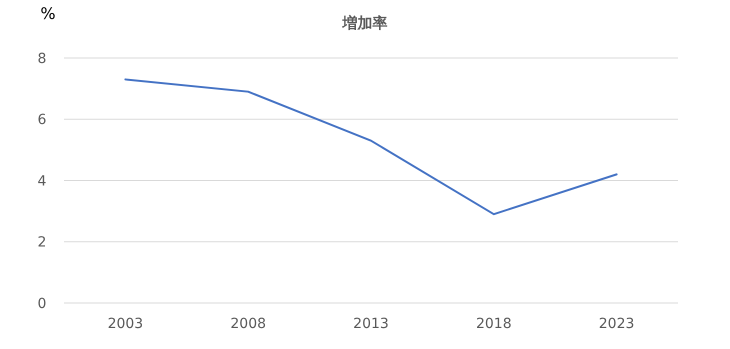 The height and width of the screenshot is (349, 730). Describe the element at coordinates (371, 324) in the screenshot. I see `x-tick-label: 2013` at that location.